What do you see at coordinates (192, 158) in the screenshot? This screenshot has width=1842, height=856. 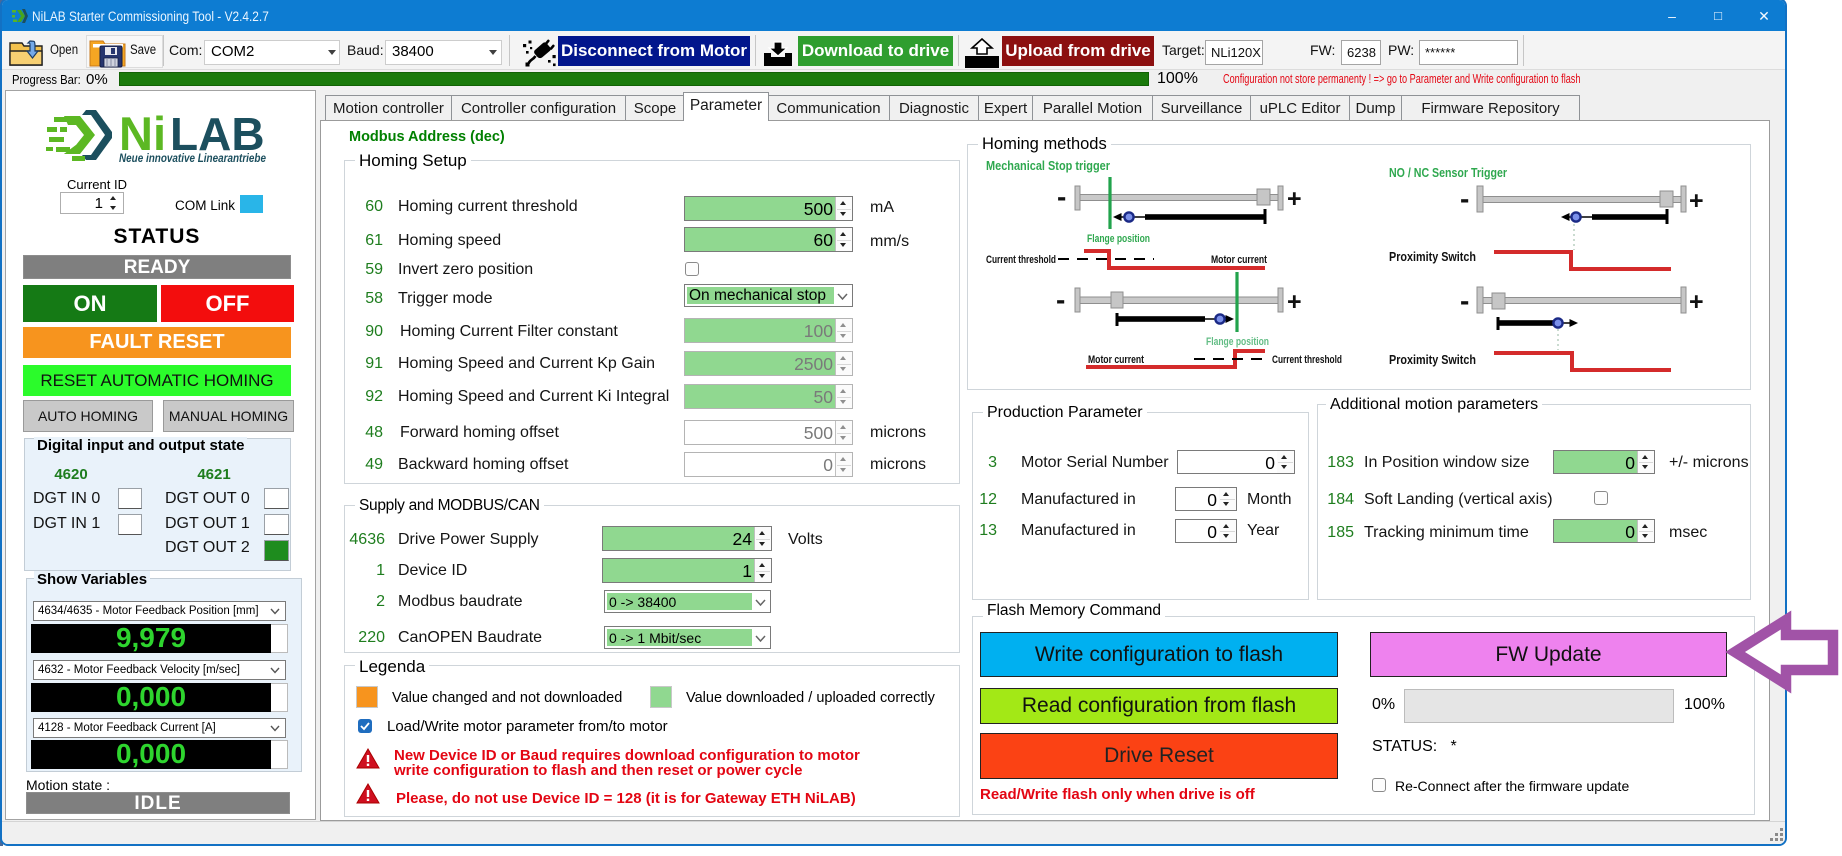 I see `svg-text: Neue innovative Linearantriebe` at bounding box center [192, 158].